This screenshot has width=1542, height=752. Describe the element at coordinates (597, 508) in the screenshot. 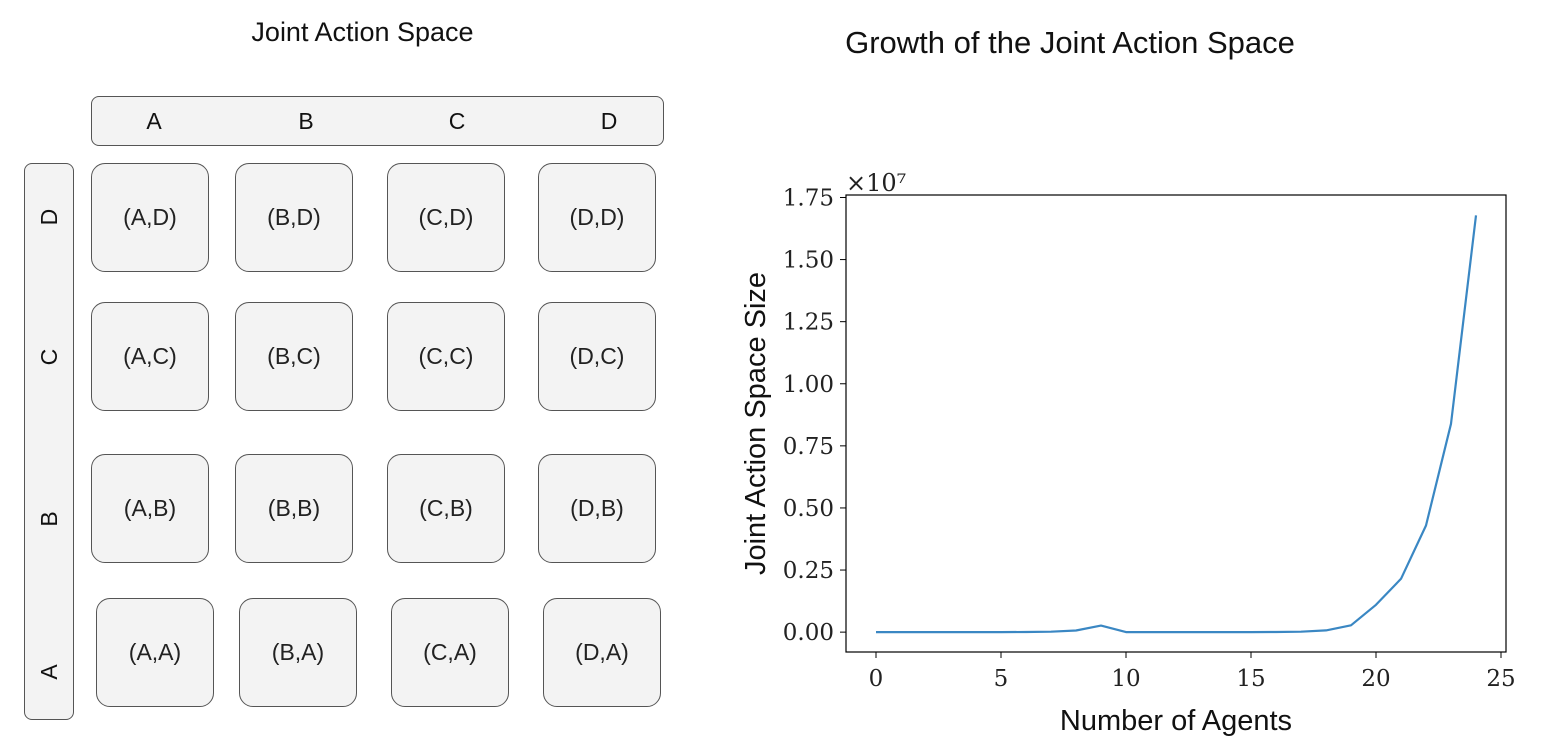

I see `cell-d-b: (D,B)` at that location.